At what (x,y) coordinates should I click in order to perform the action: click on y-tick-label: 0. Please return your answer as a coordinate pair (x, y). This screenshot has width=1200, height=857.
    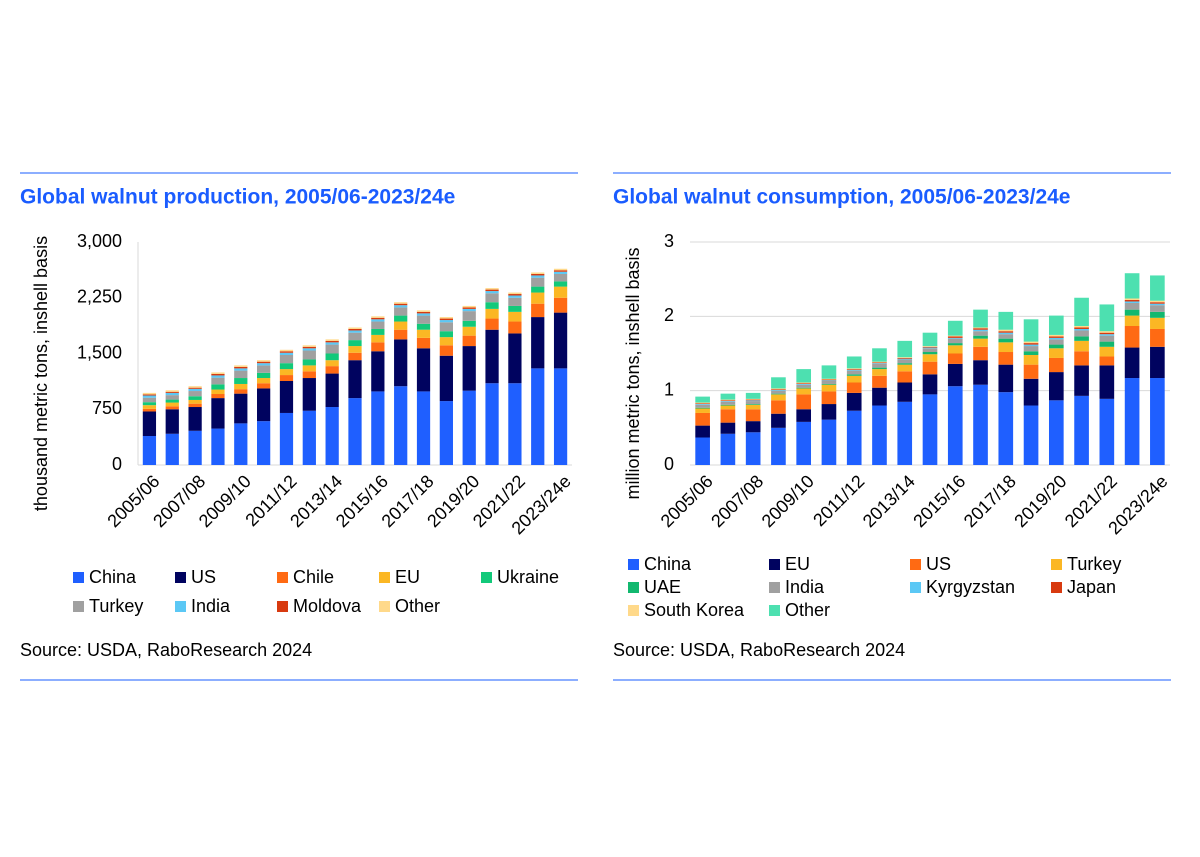
    Looking at the image, I should click on (117, 464).